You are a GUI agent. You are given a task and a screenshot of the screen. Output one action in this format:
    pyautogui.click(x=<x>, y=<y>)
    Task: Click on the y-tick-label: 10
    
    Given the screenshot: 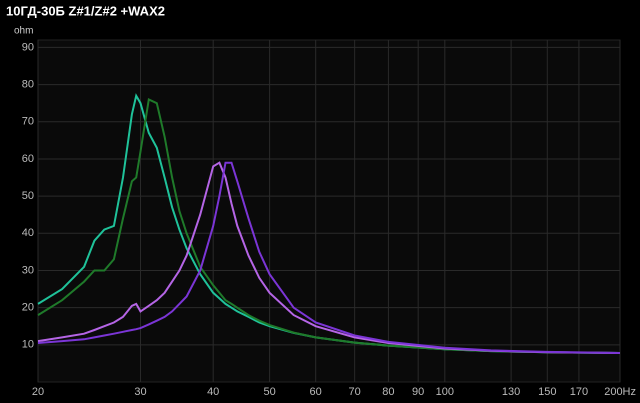 What is the action you would take?
    pyautogui.click(x=28, y=345)
    